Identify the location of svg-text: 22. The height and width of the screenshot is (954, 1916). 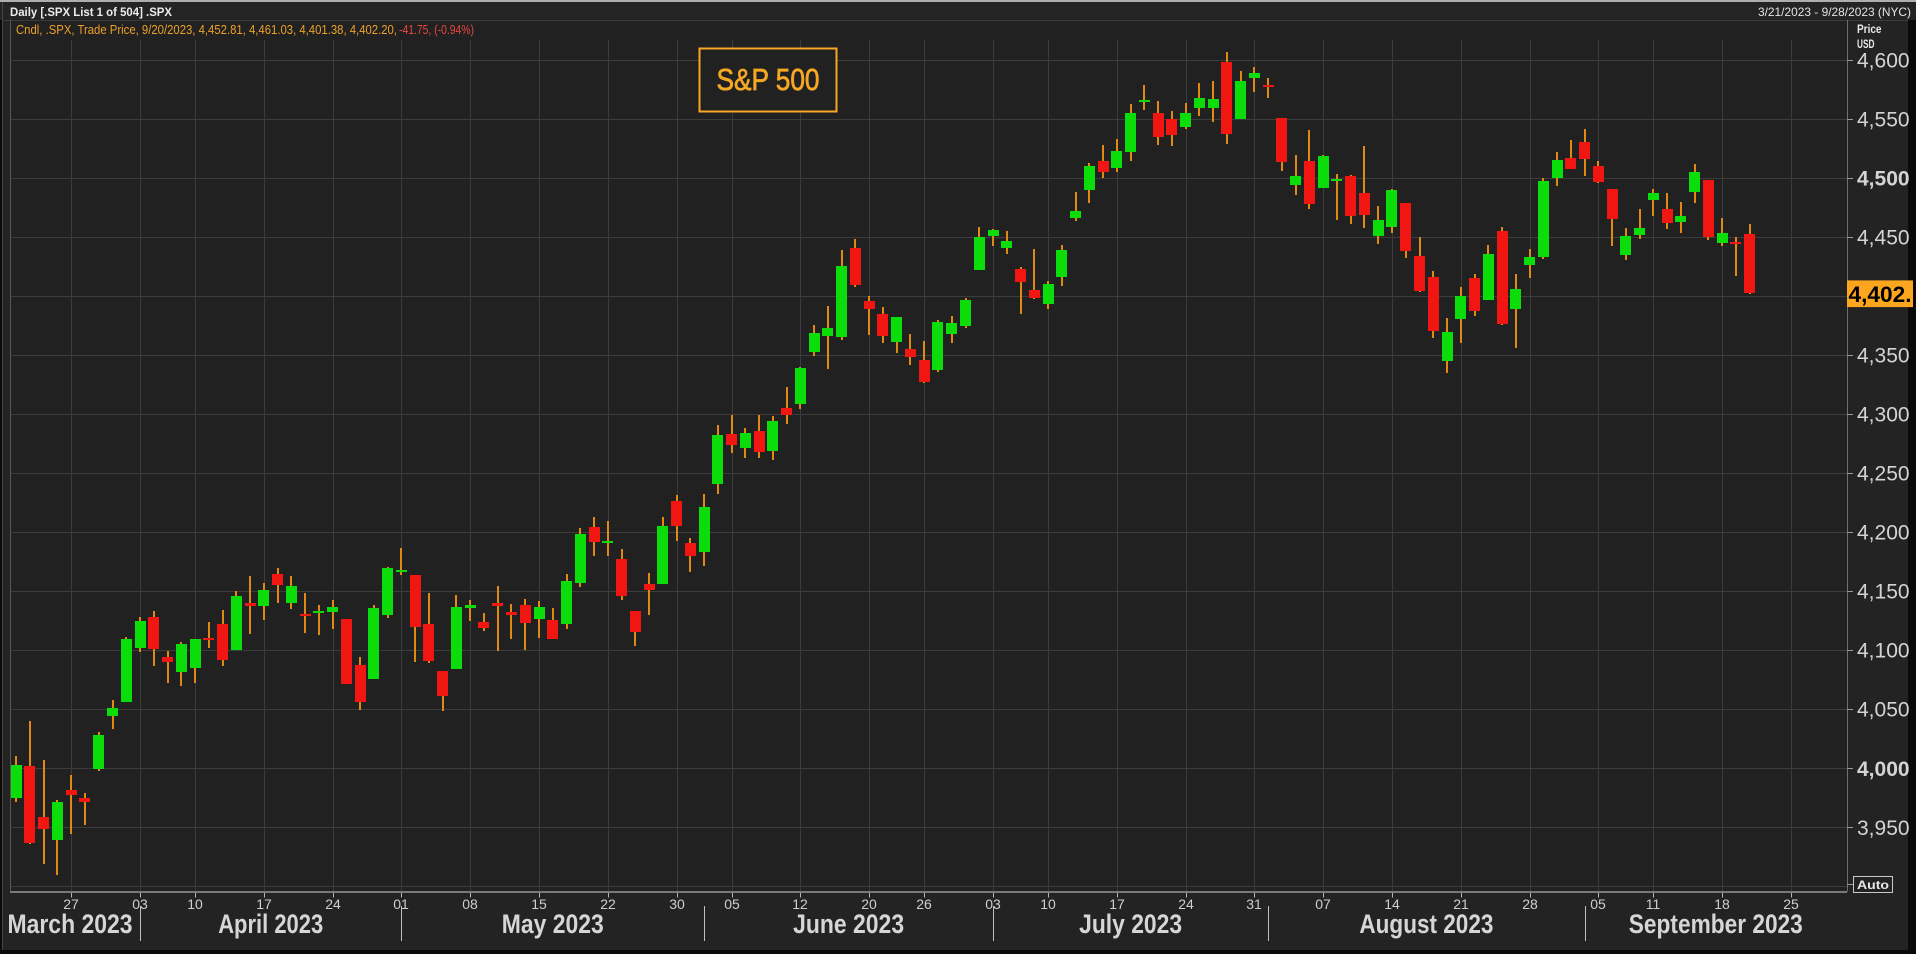
(608, 904).